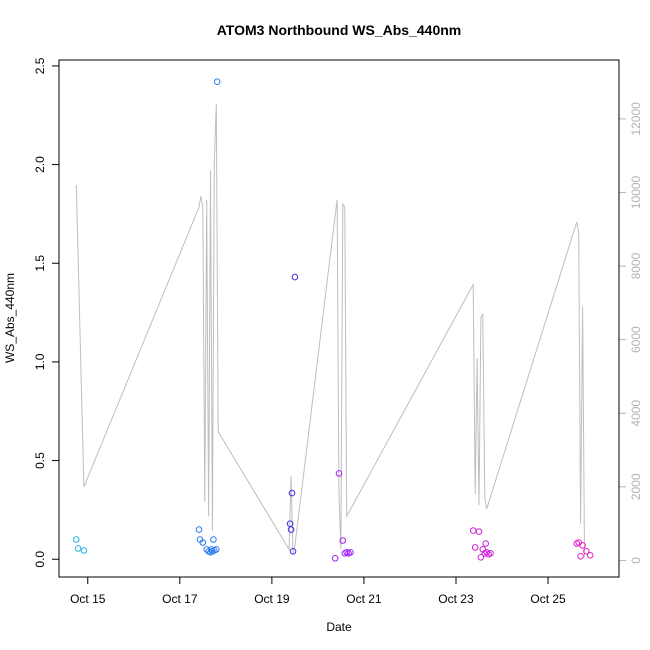 The width and height of the screenshot is (650, 650). I want to click on chart-title: ATOM3 Northbound WS_Abs_440nm, so click(339, 30).